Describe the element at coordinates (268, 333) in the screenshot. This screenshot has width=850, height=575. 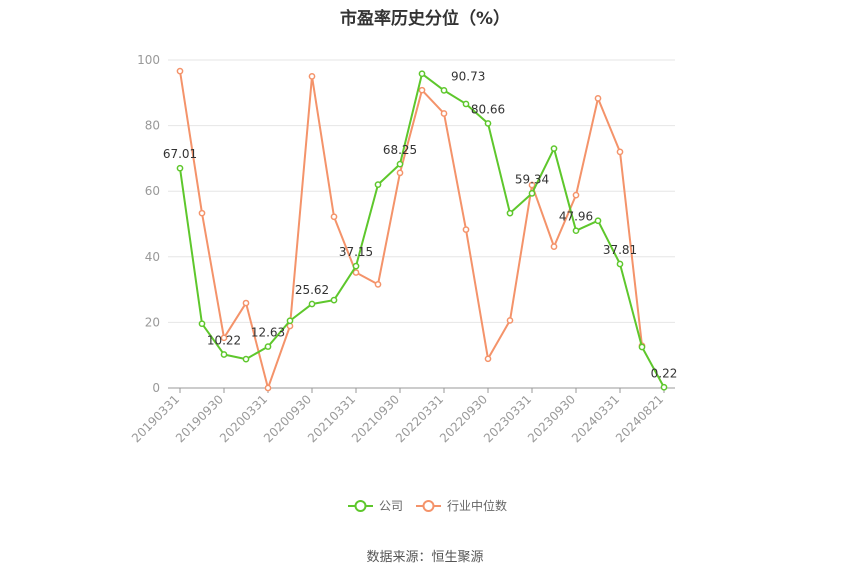
I see `data-label: 12.63` at that location.